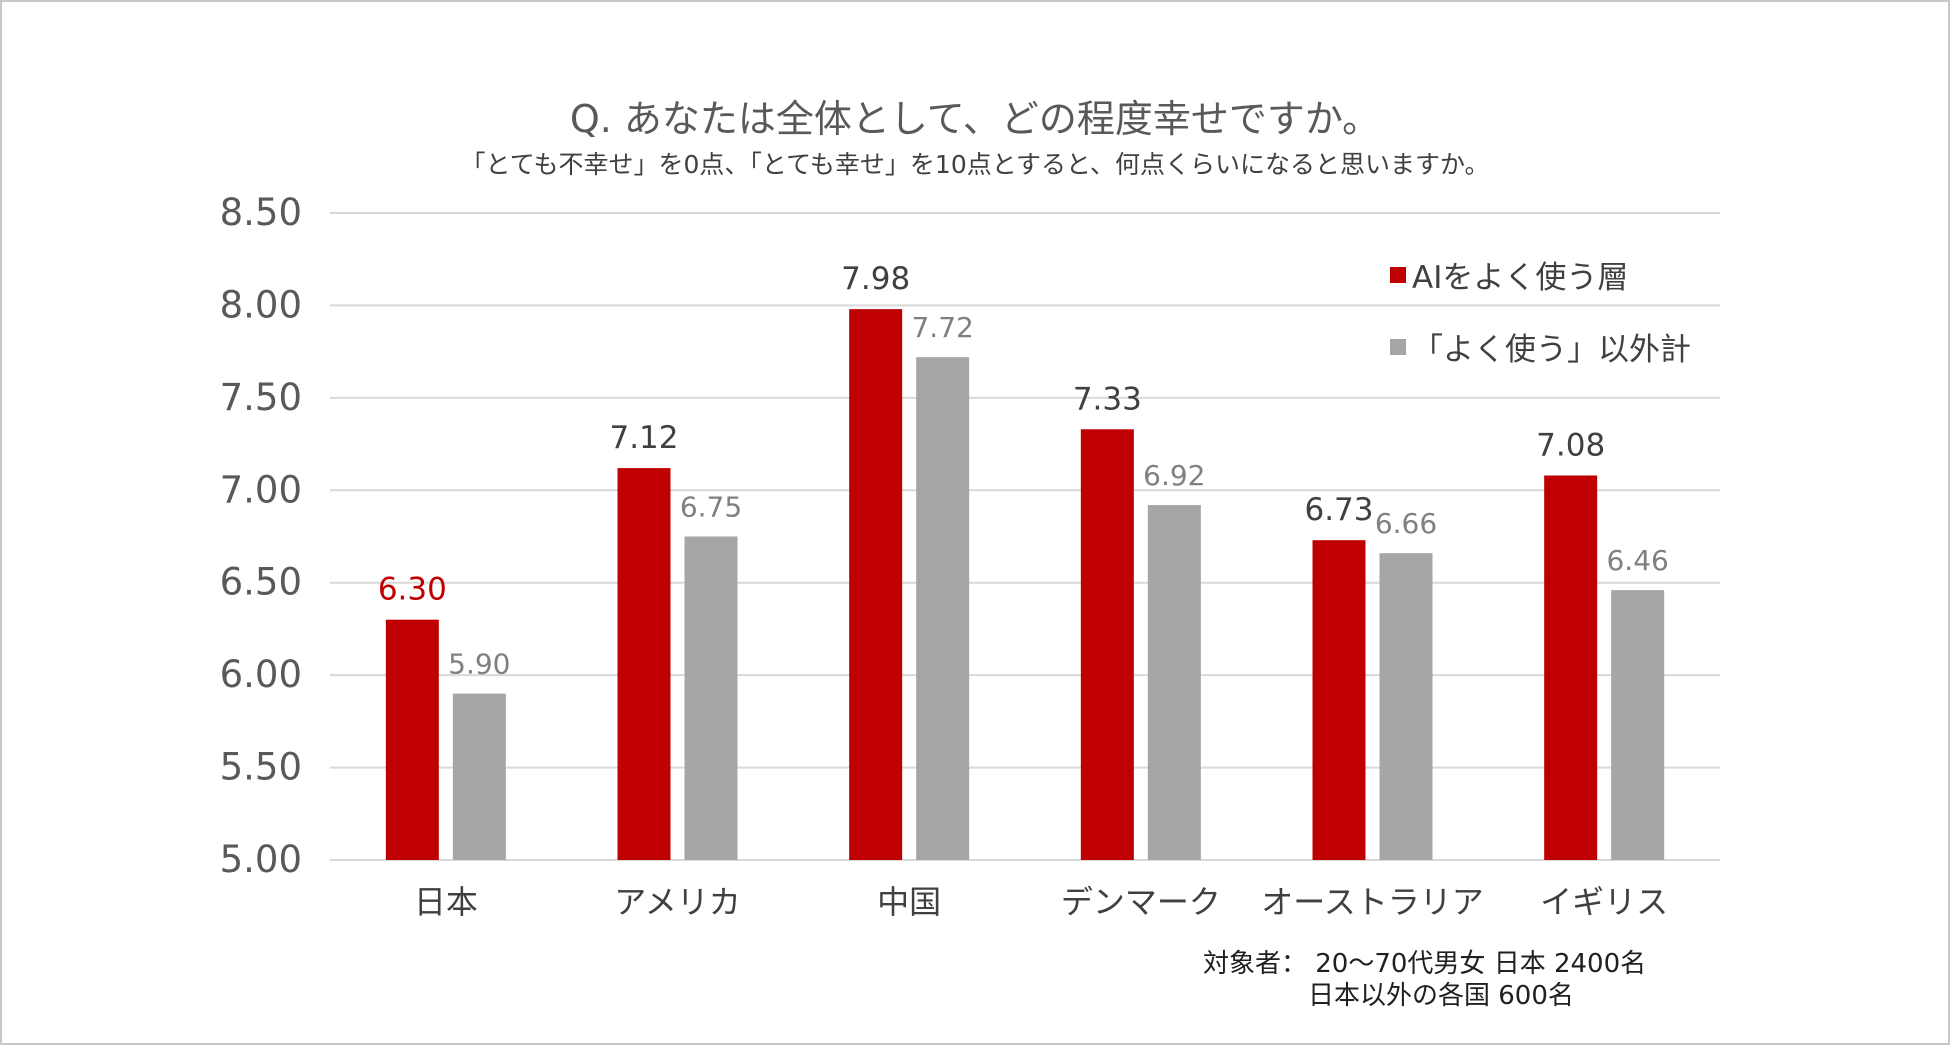 This screenshot has height=1045, width=1950. What do you see at coordinates (1570, 445) in the screenshot?
I see `data-label-series-1: 7.08` at bounding box center [1570, 445].